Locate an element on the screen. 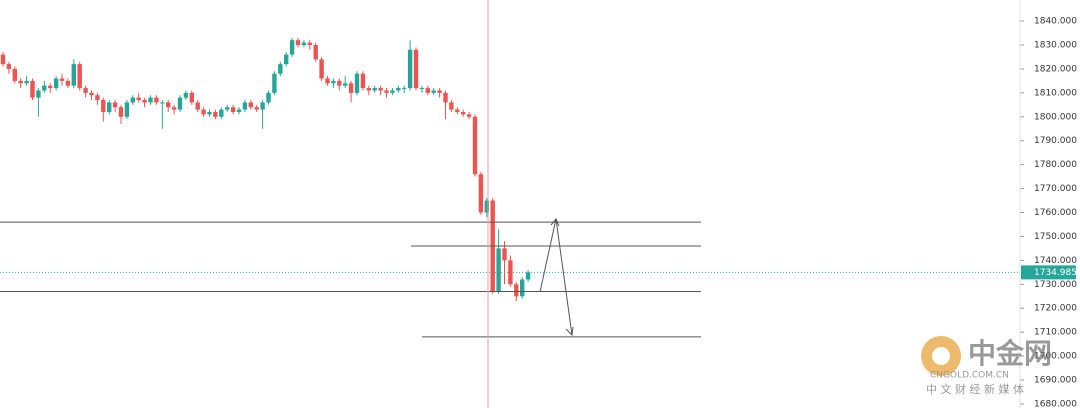 This screenshot has height=408, width=1080. y-tick-label: 1770.000 is located at coordinates (1055, 189).